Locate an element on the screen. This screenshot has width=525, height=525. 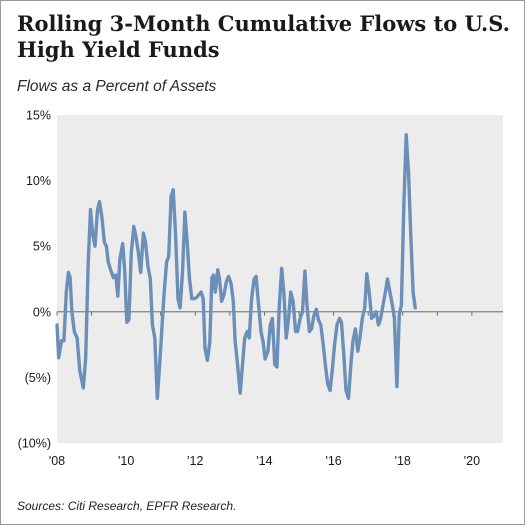
y-tick-label: 5% is located at coordinates (42, 247).